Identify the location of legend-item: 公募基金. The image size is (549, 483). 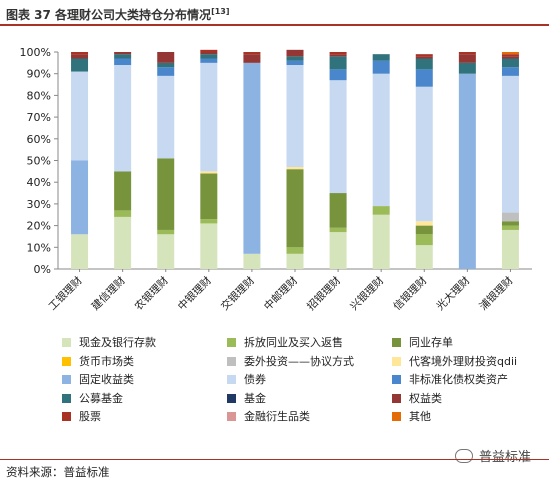
(92, 399).